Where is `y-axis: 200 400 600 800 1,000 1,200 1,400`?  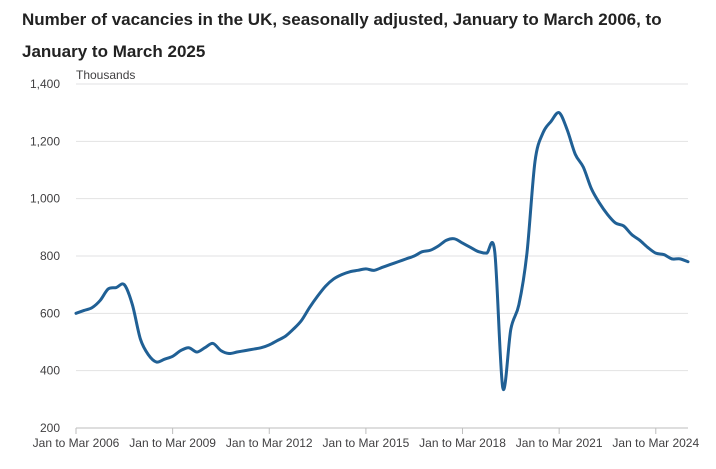
y-axis: 200 400 600 800 1,000 1,200 1,400 is located at coordinates (45, 256).